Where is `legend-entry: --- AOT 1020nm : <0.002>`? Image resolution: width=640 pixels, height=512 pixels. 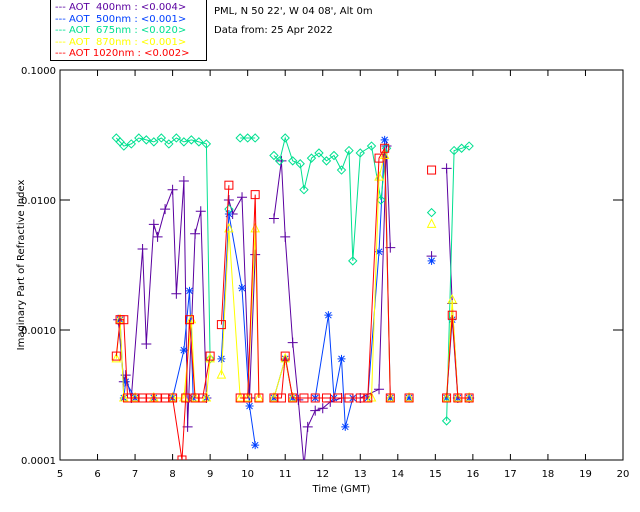 legend-entry: --- AOT 1020nm : <0.002> is located at coordinates (122, 53).